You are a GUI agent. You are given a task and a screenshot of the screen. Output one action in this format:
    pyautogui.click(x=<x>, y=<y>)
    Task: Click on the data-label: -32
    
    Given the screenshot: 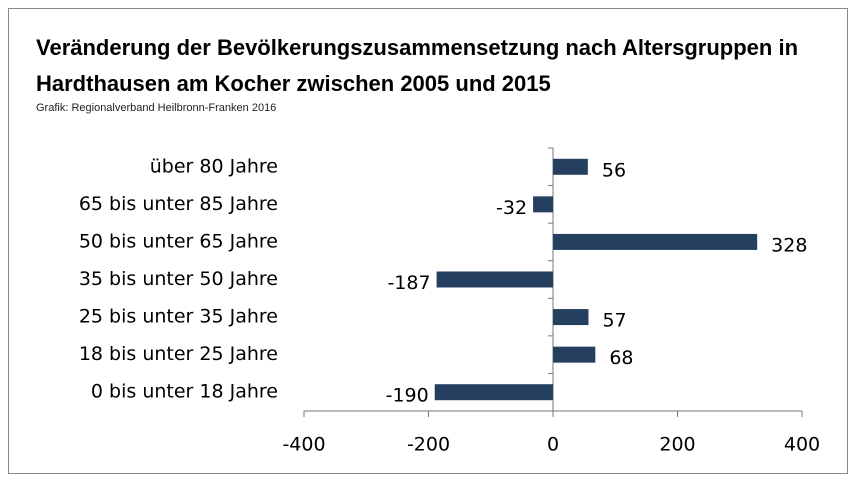 What is the action you would take?
    pyautogui.click(x=511, y=208)
    